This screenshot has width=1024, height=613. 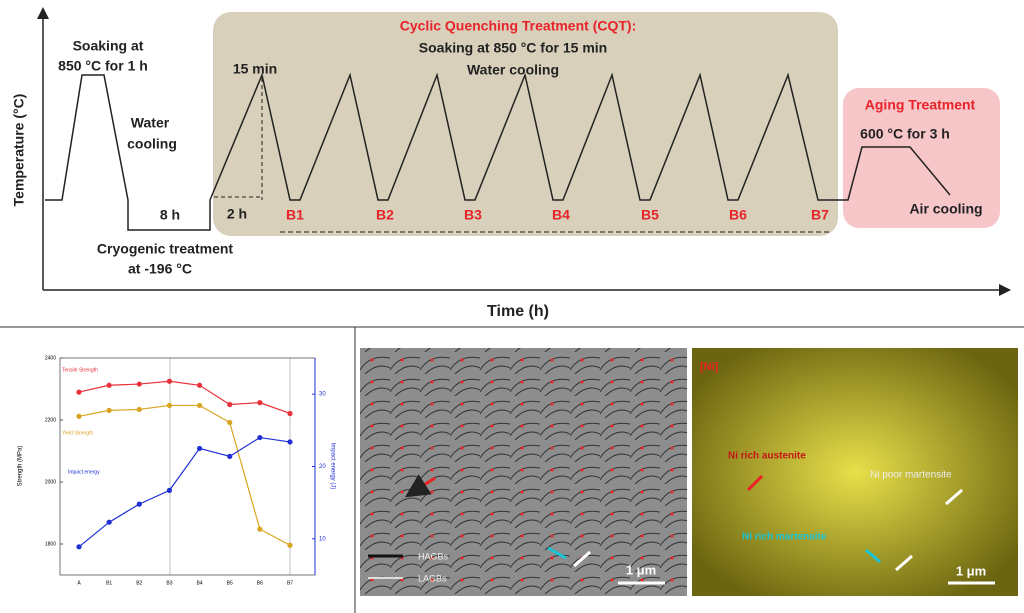 I want to click on note: Cryogenic treatment, so click(x=165, y=249).